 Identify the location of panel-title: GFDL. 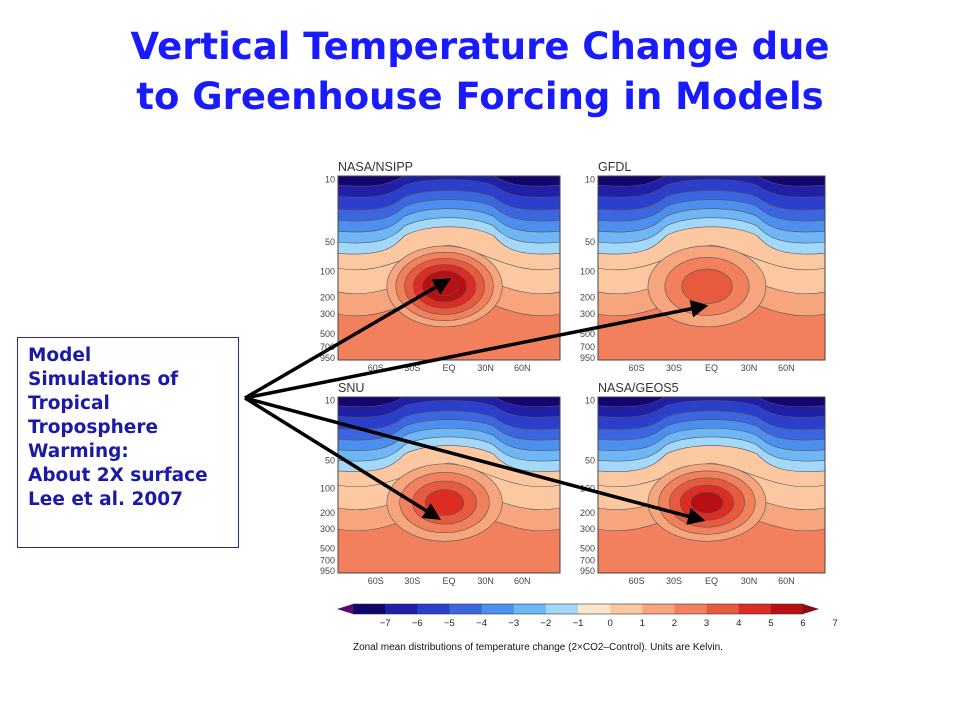
(614, 167).